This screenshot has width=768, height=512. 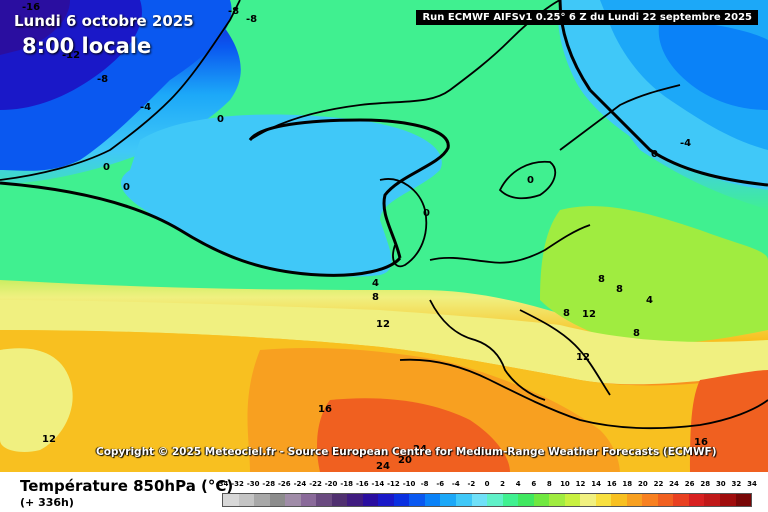 I want to click on color-scale-label: -24, so click(x=300, y=484).